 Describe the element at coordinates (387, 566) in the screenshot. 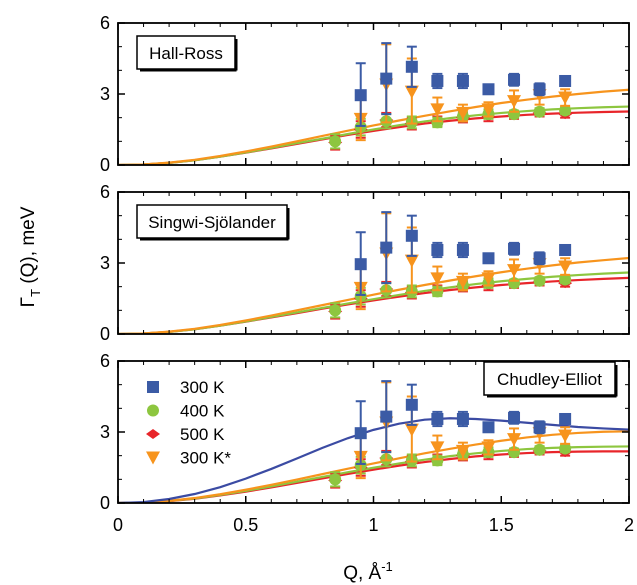

I see `x-axis-title-superscript: -1` at that location.